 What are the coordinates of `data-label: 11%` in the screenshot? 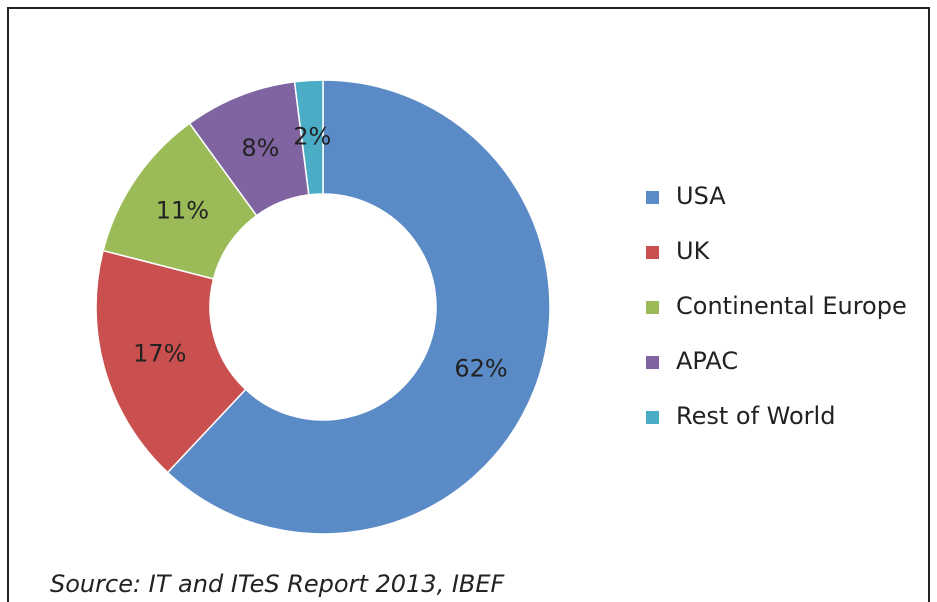 It's located at (182, 210).